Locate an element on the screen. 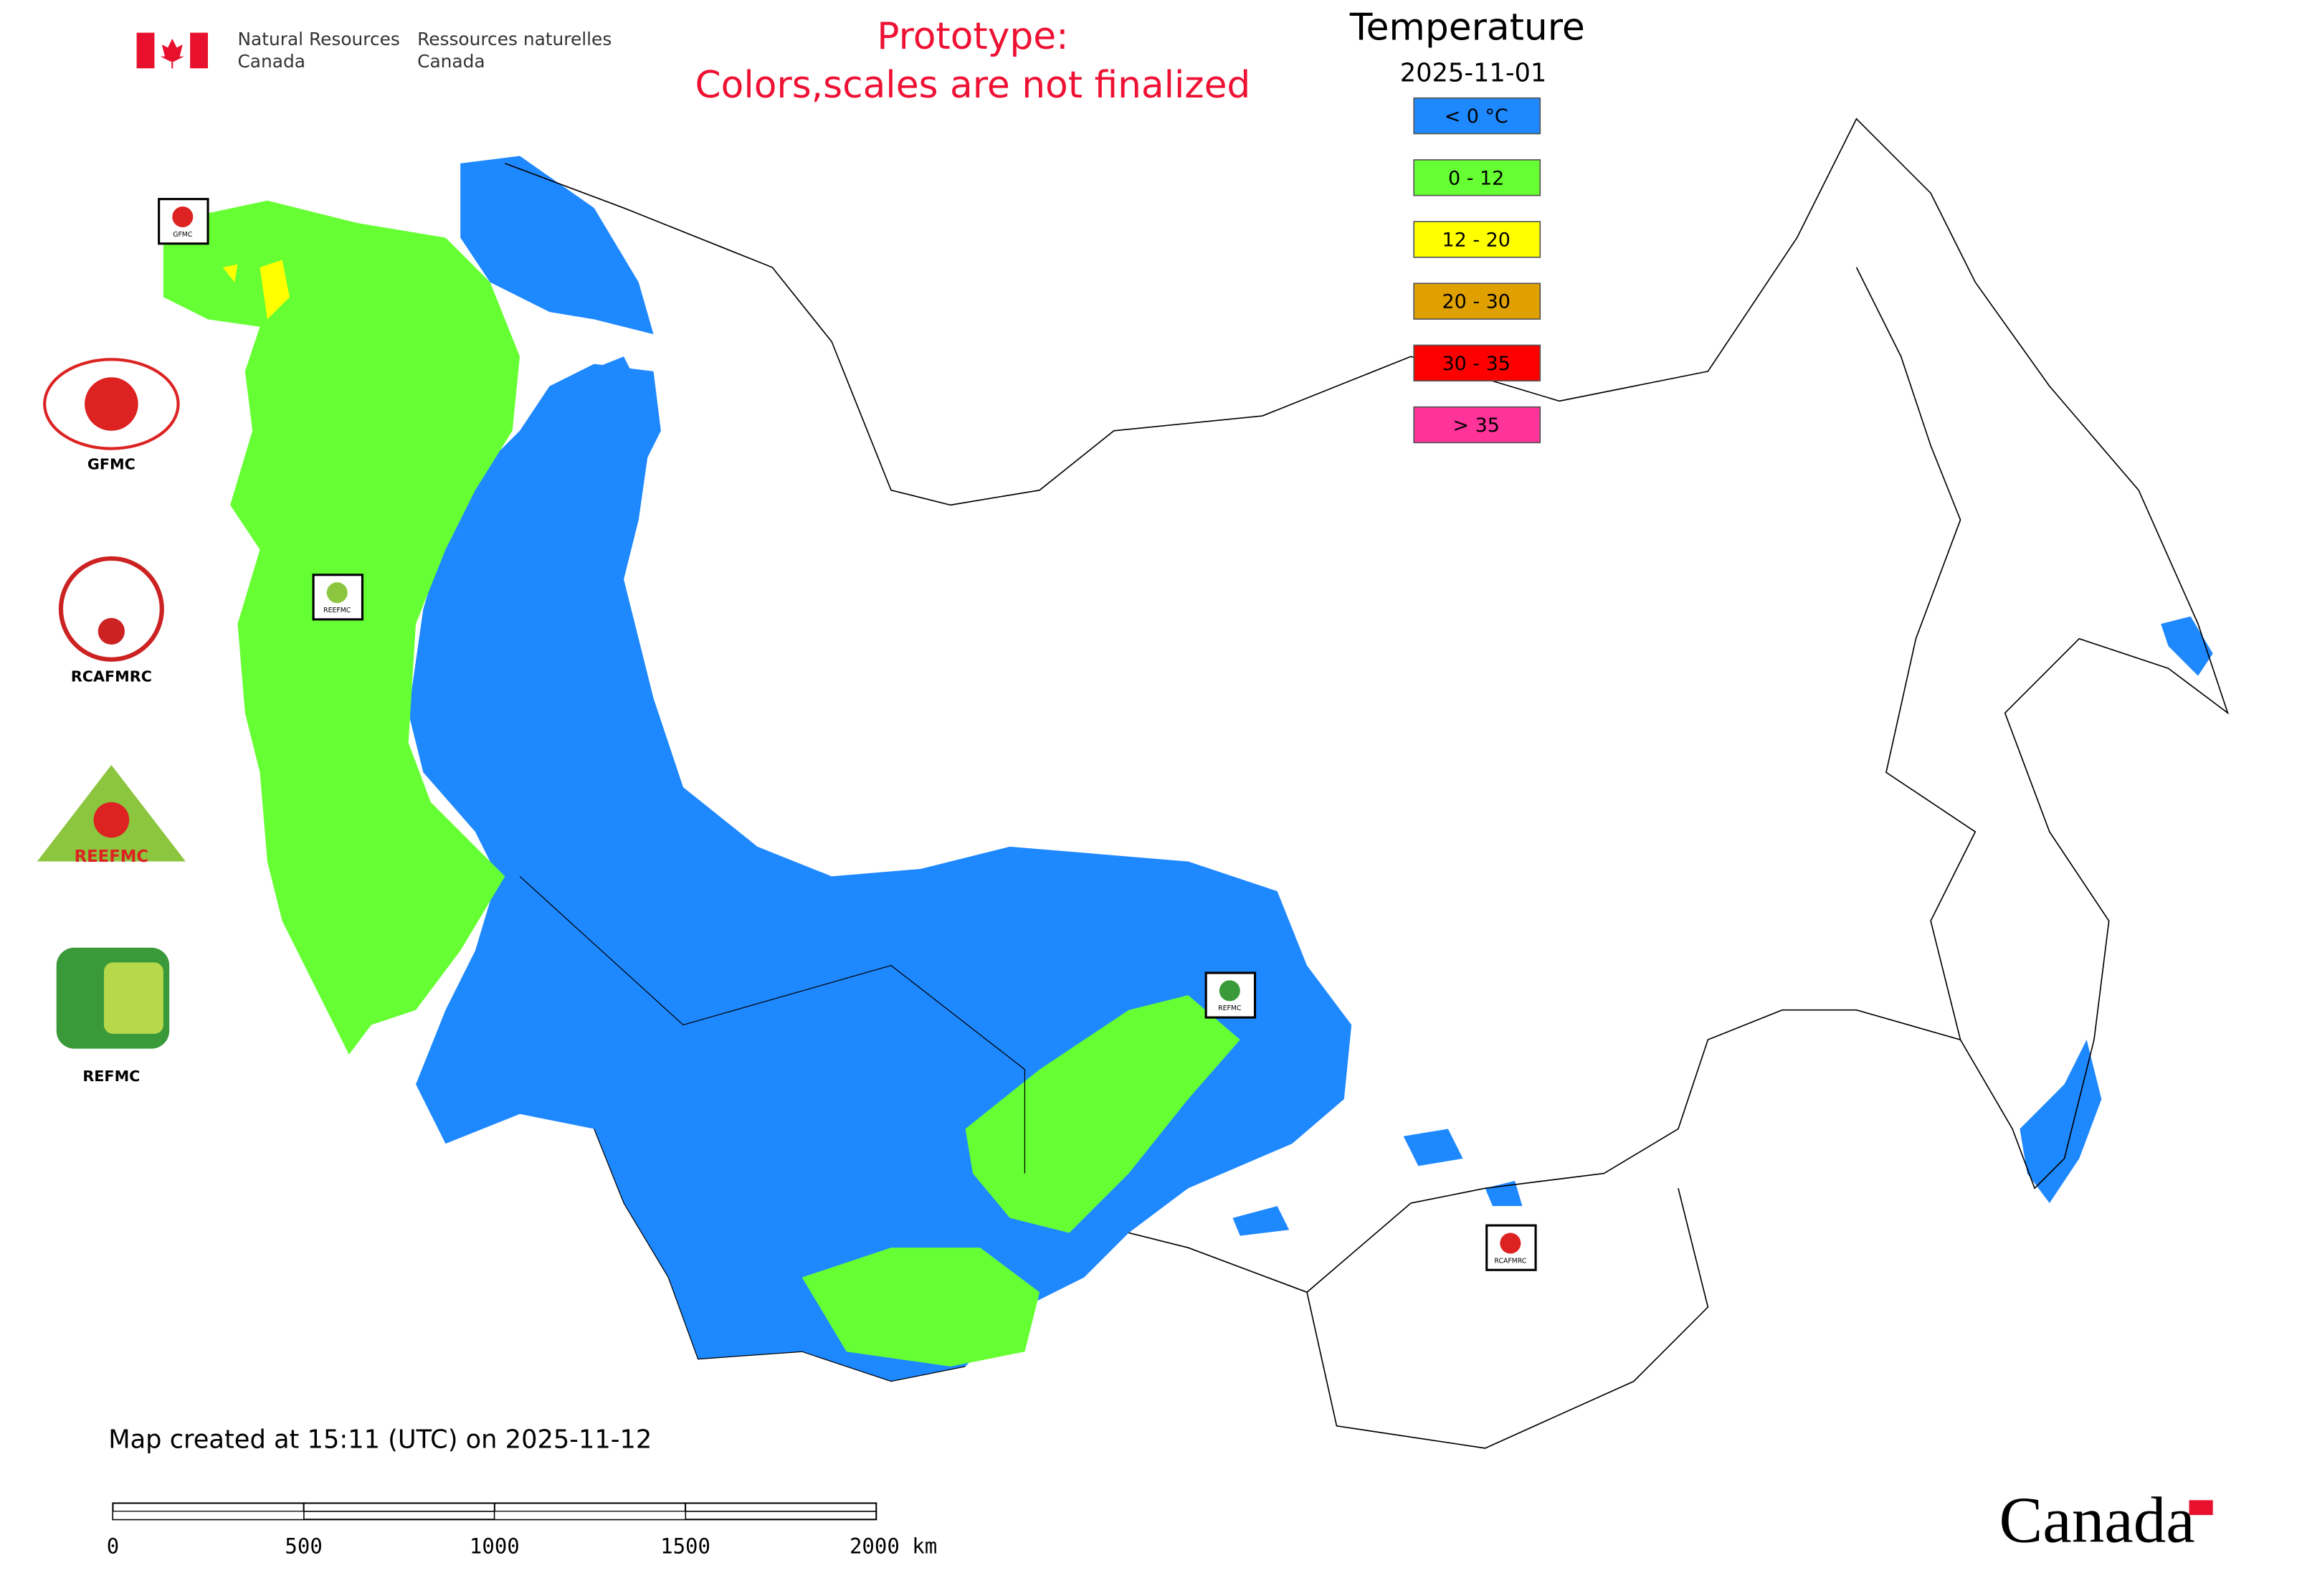 This screenshot has width=2302, height=1596. created-note: Map created at 15:11 (UTC) on 2025-11-12 is located at coordinates (380, 1439).